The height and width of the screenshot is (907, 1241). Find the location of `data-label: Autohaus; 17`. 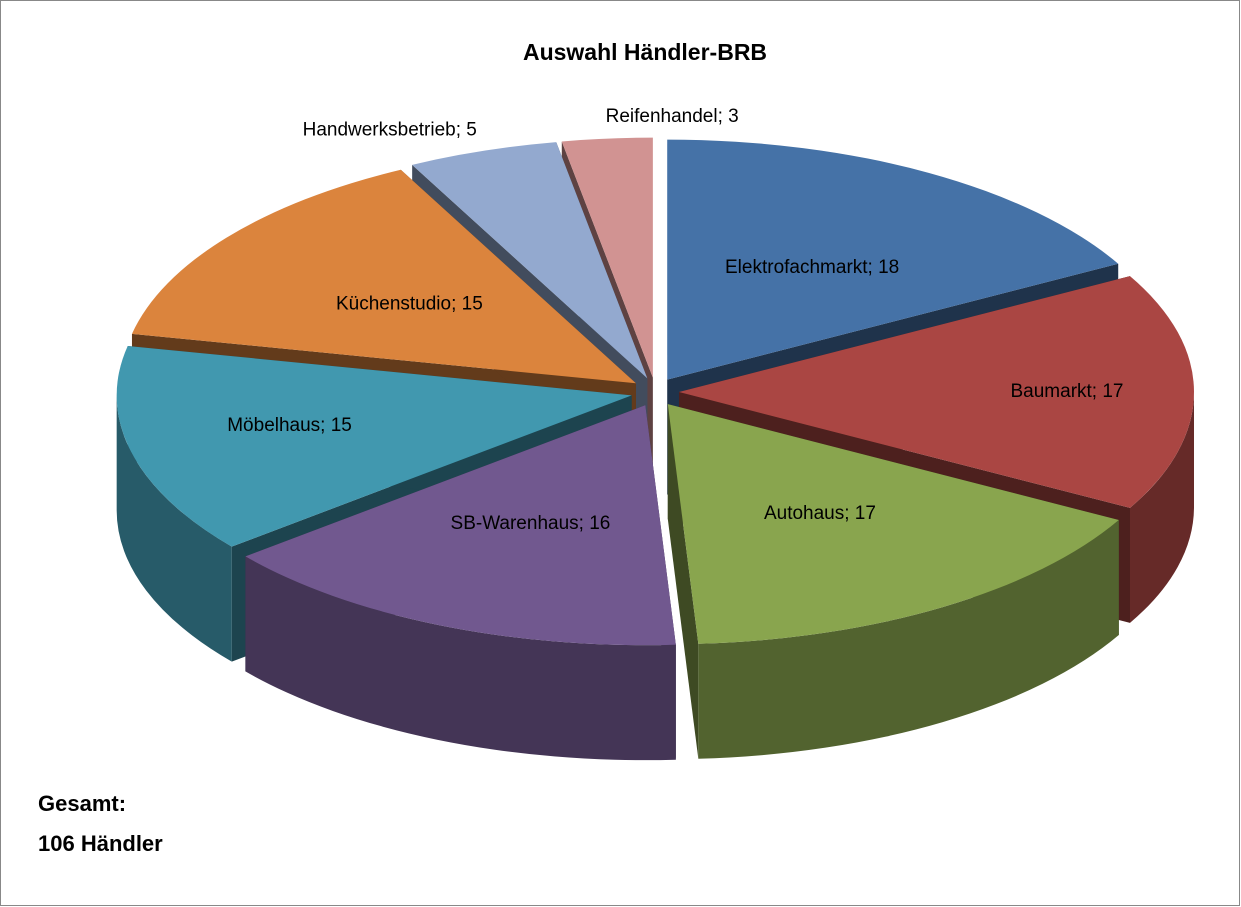

data-label: Autohaus; 17 is located at coordinates (820, 513).